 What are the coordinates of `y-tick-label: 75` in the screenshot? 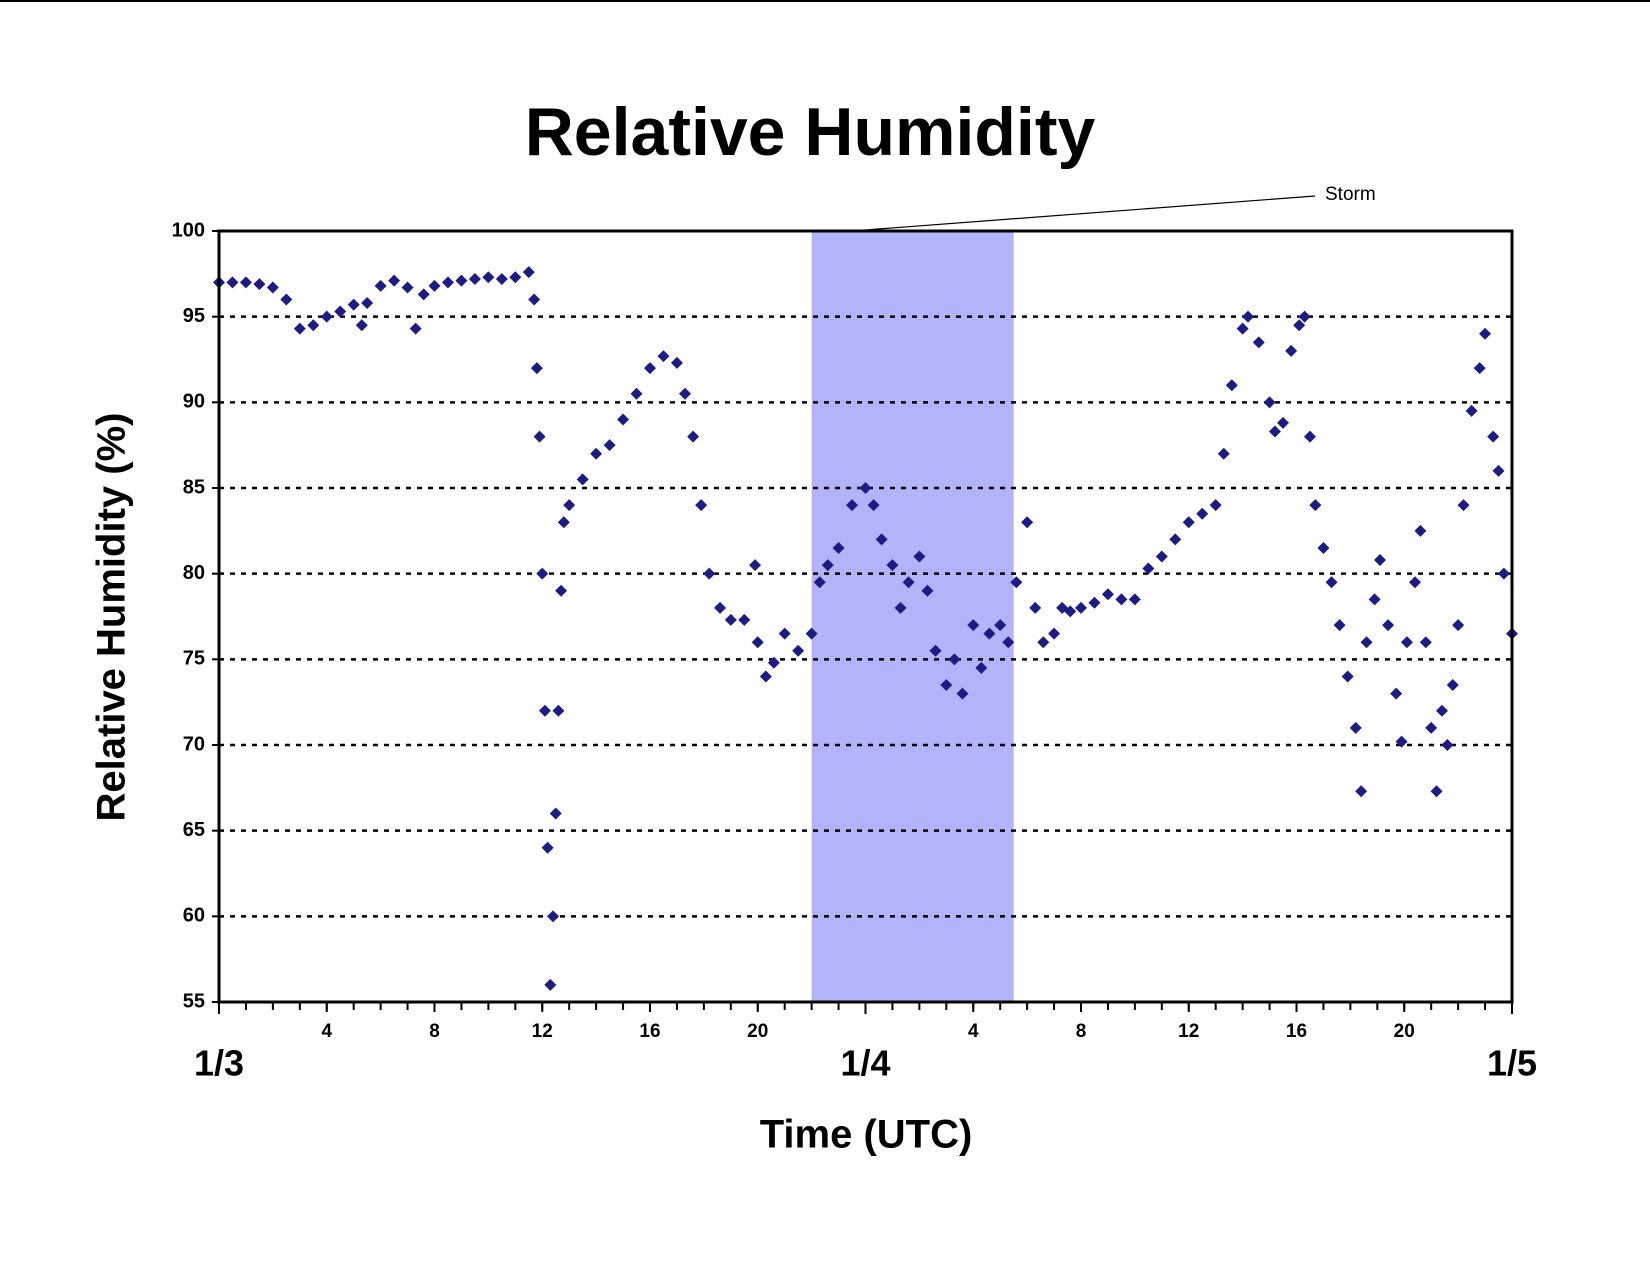 It's located at (194, 659).